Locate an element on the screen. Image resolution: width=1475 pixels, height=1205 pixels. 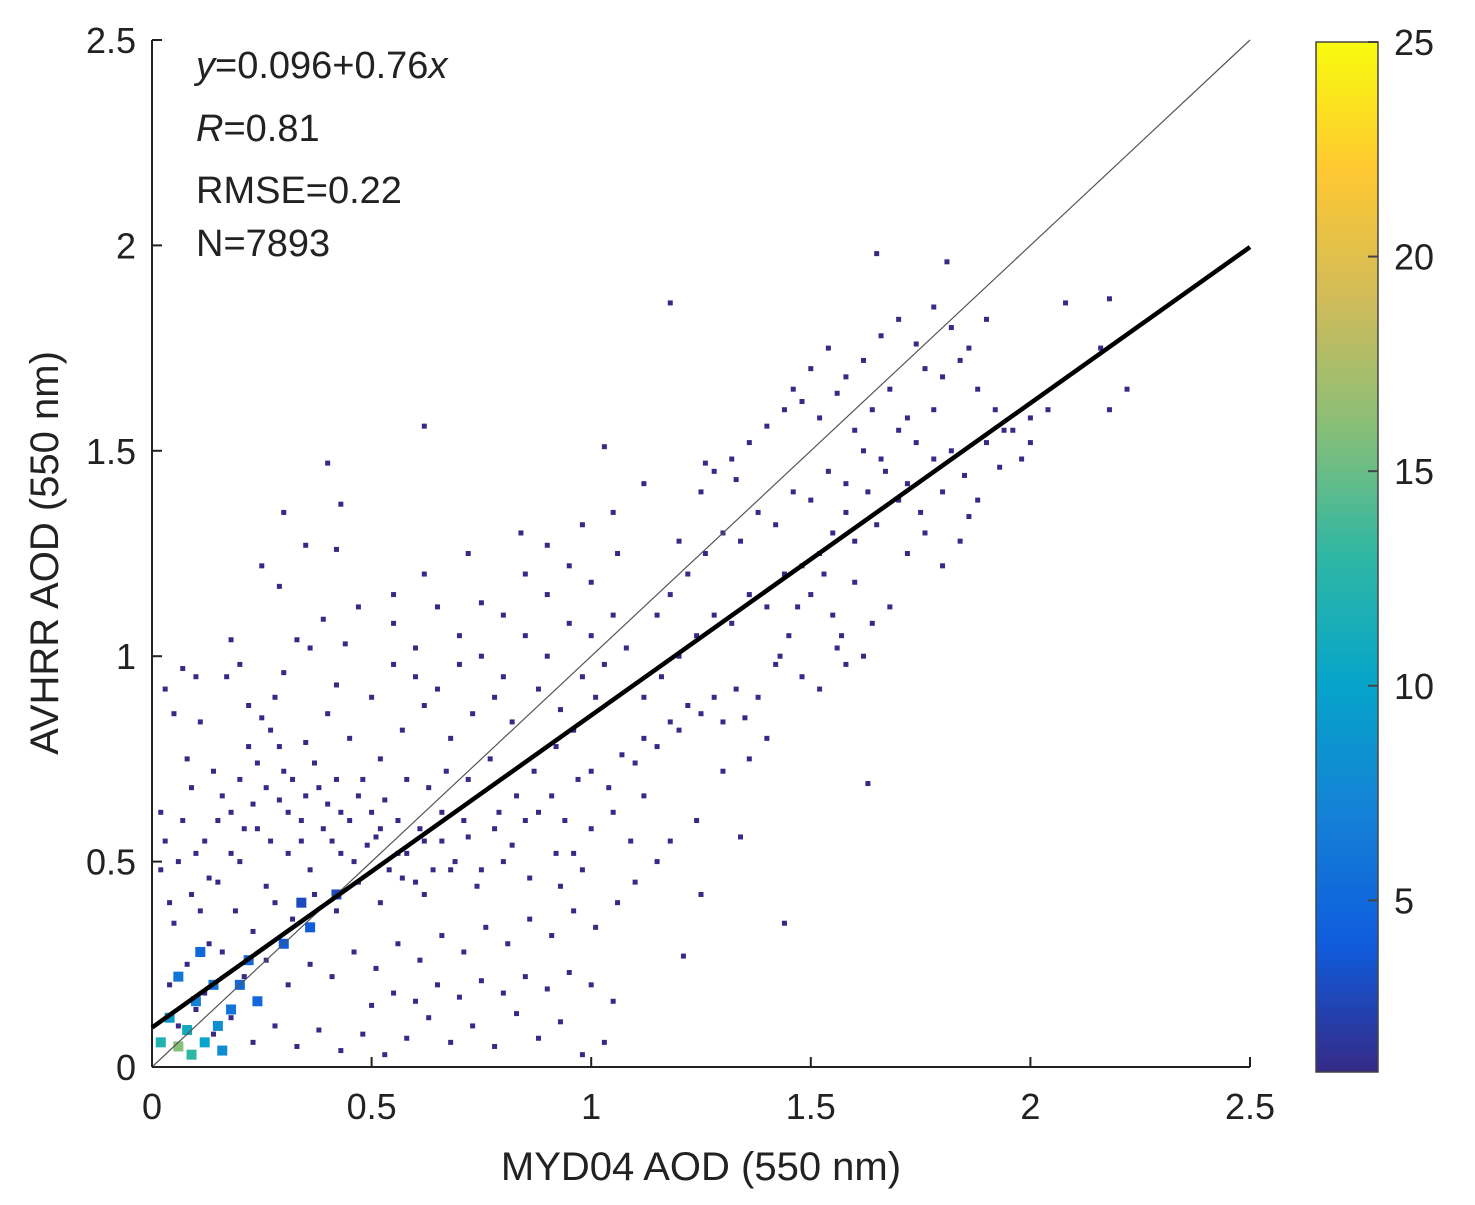
x-axis-title: MYD04 AOD (550 nm) is located at coordinates (701, 1167).